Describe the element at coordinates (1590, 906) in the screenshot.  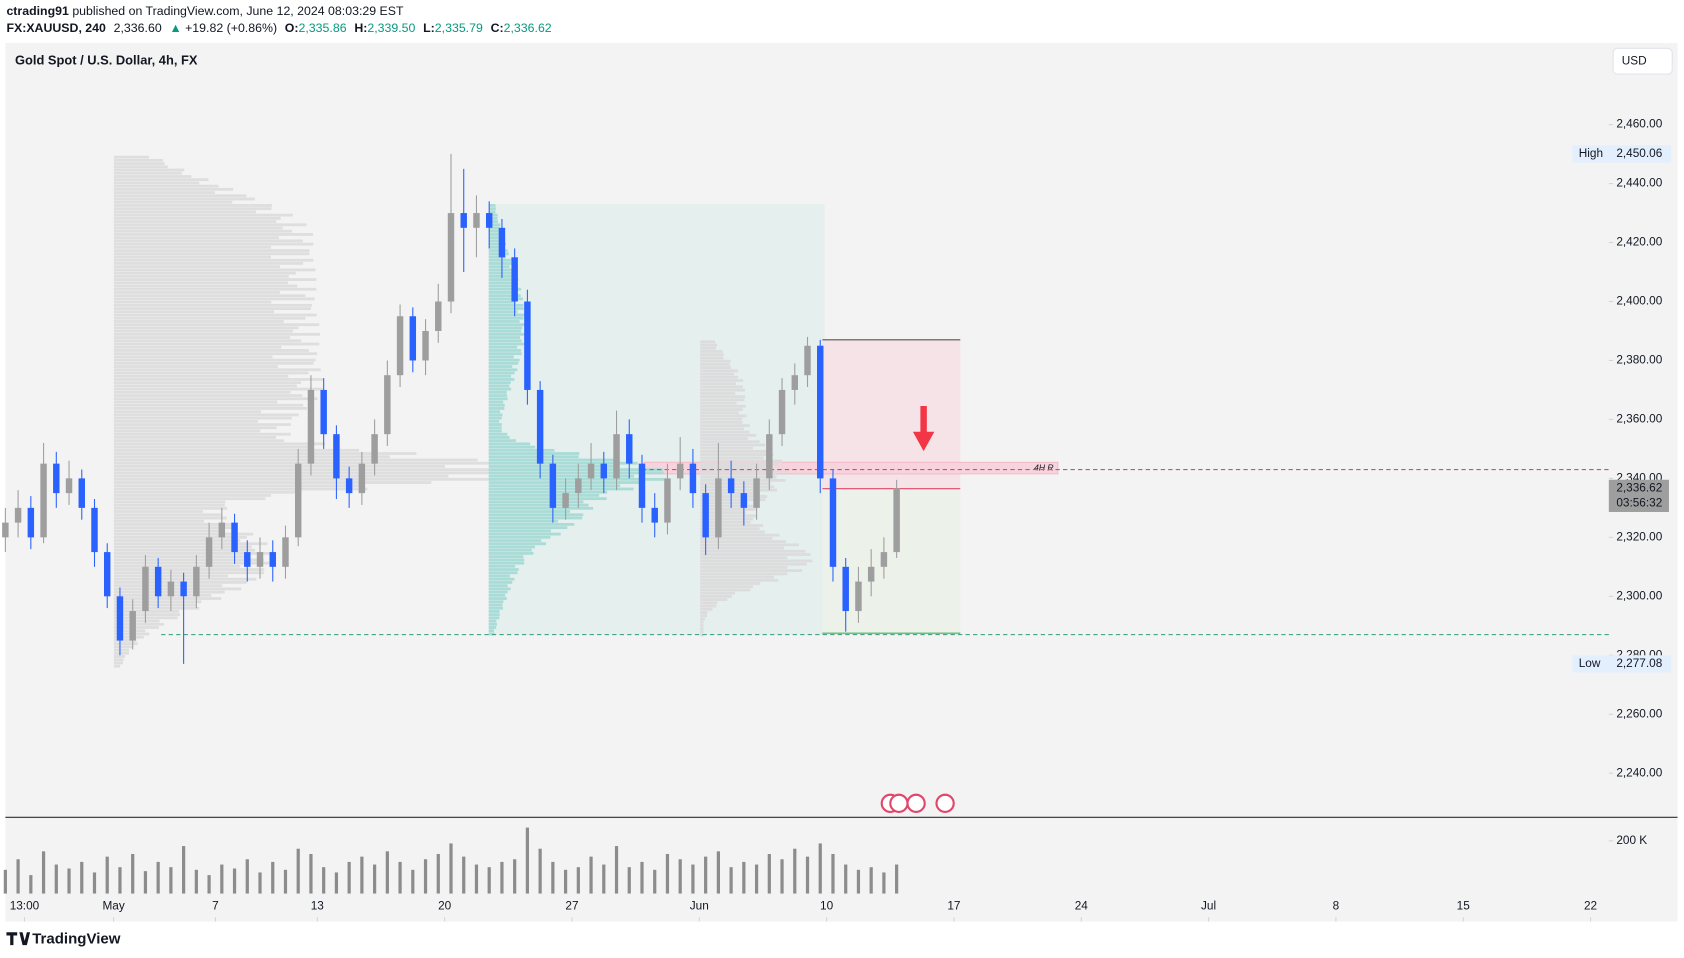
I see `x-tick-label: 22` at that location.